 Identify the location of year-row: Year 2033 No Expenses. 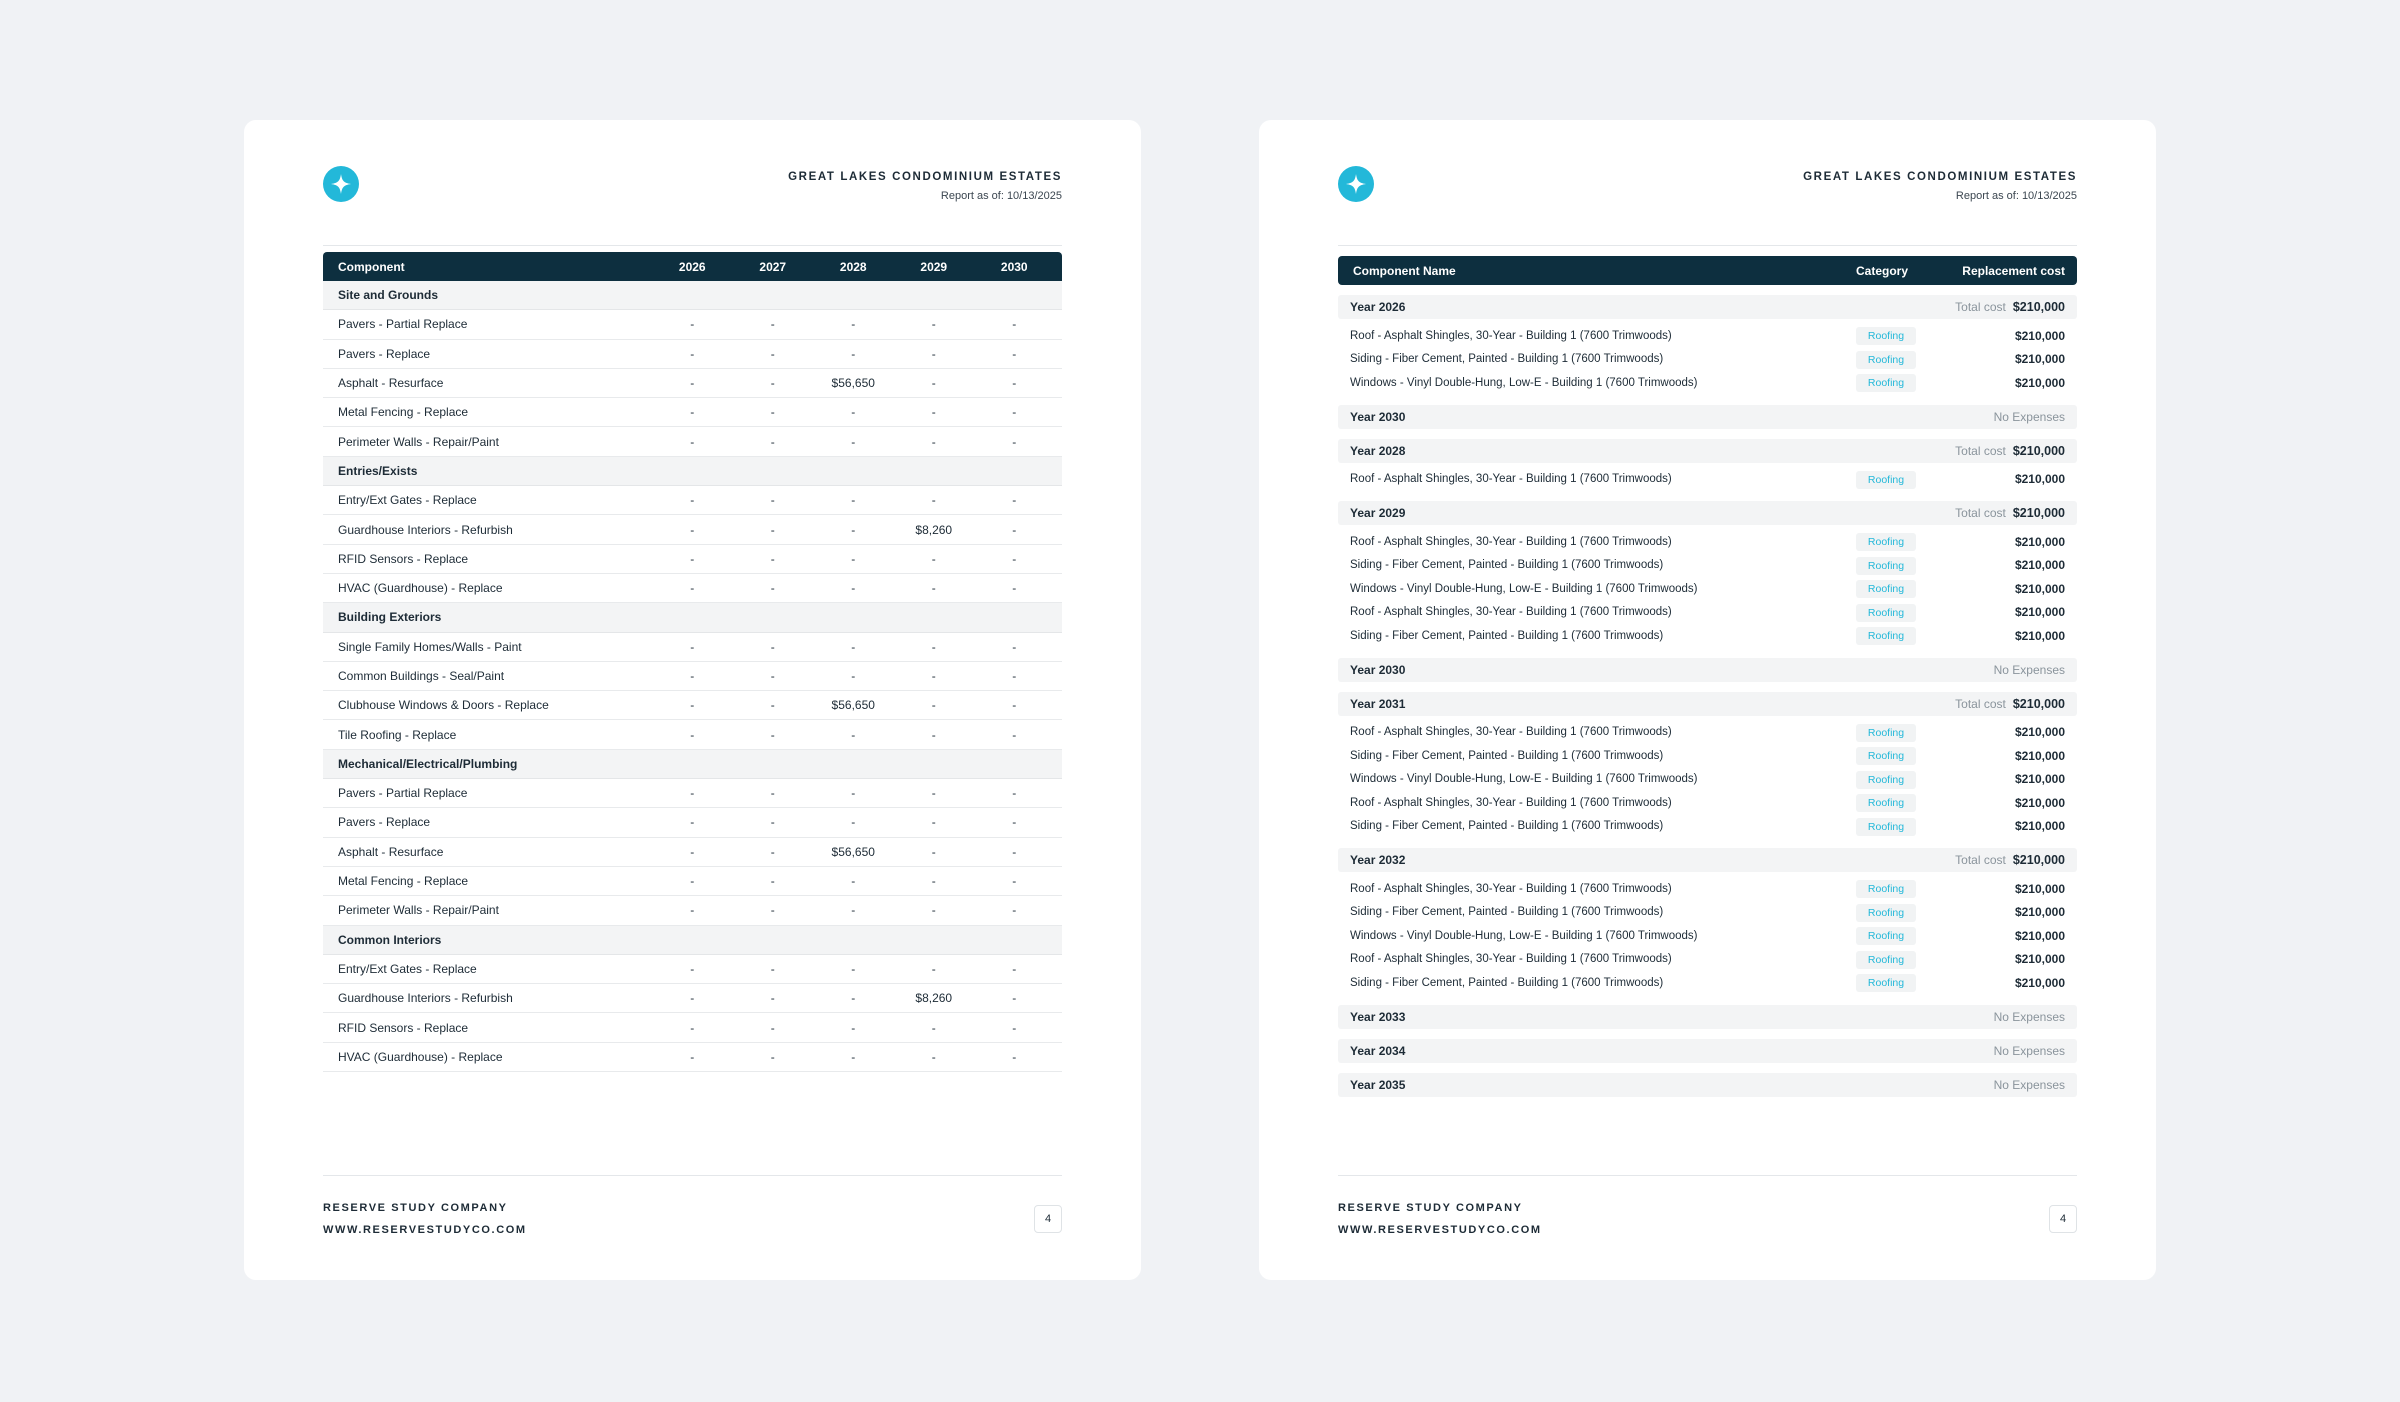
(1707, 1016).